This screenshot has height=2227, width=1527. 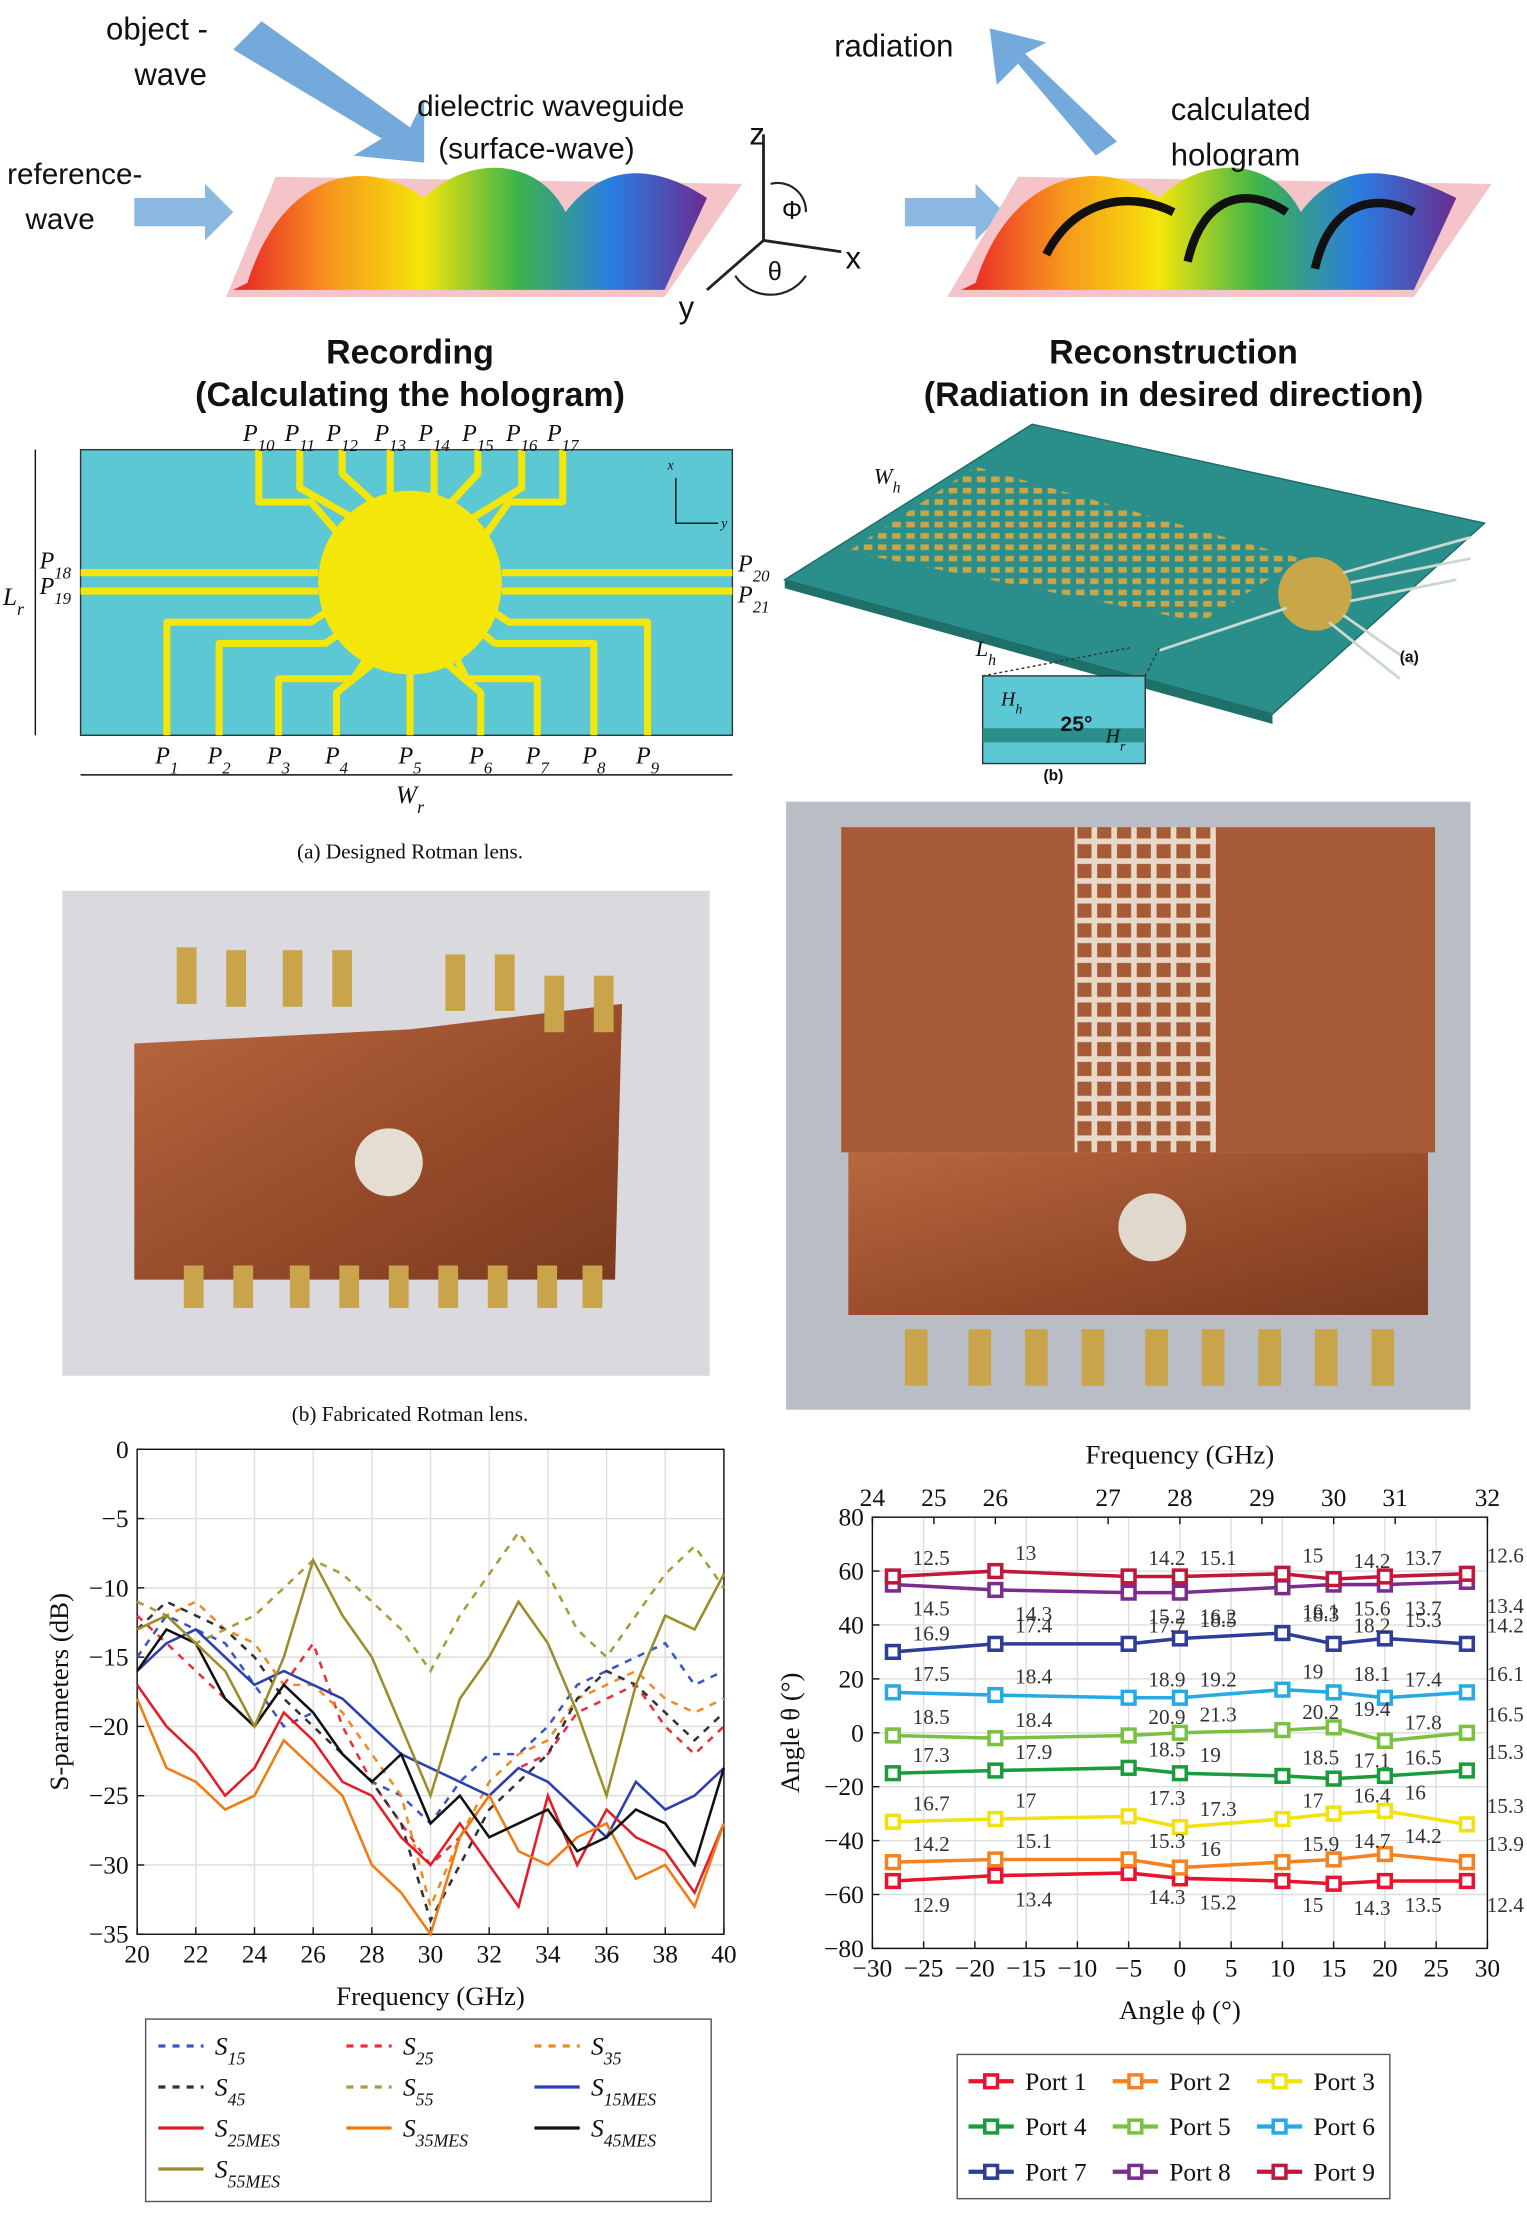 What do you see at coordinates (606, 1954) in the screenshot?
I see `x-tick-label: 36` at bounding box center [606, 1954].